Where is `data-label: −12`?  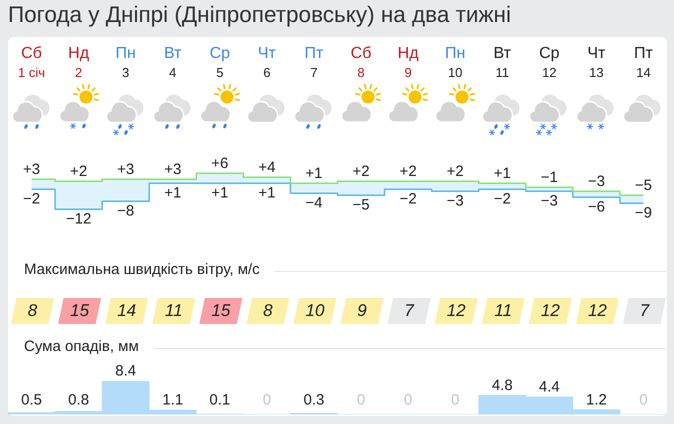 data-label: −12 is located at coordinates (79, 219).